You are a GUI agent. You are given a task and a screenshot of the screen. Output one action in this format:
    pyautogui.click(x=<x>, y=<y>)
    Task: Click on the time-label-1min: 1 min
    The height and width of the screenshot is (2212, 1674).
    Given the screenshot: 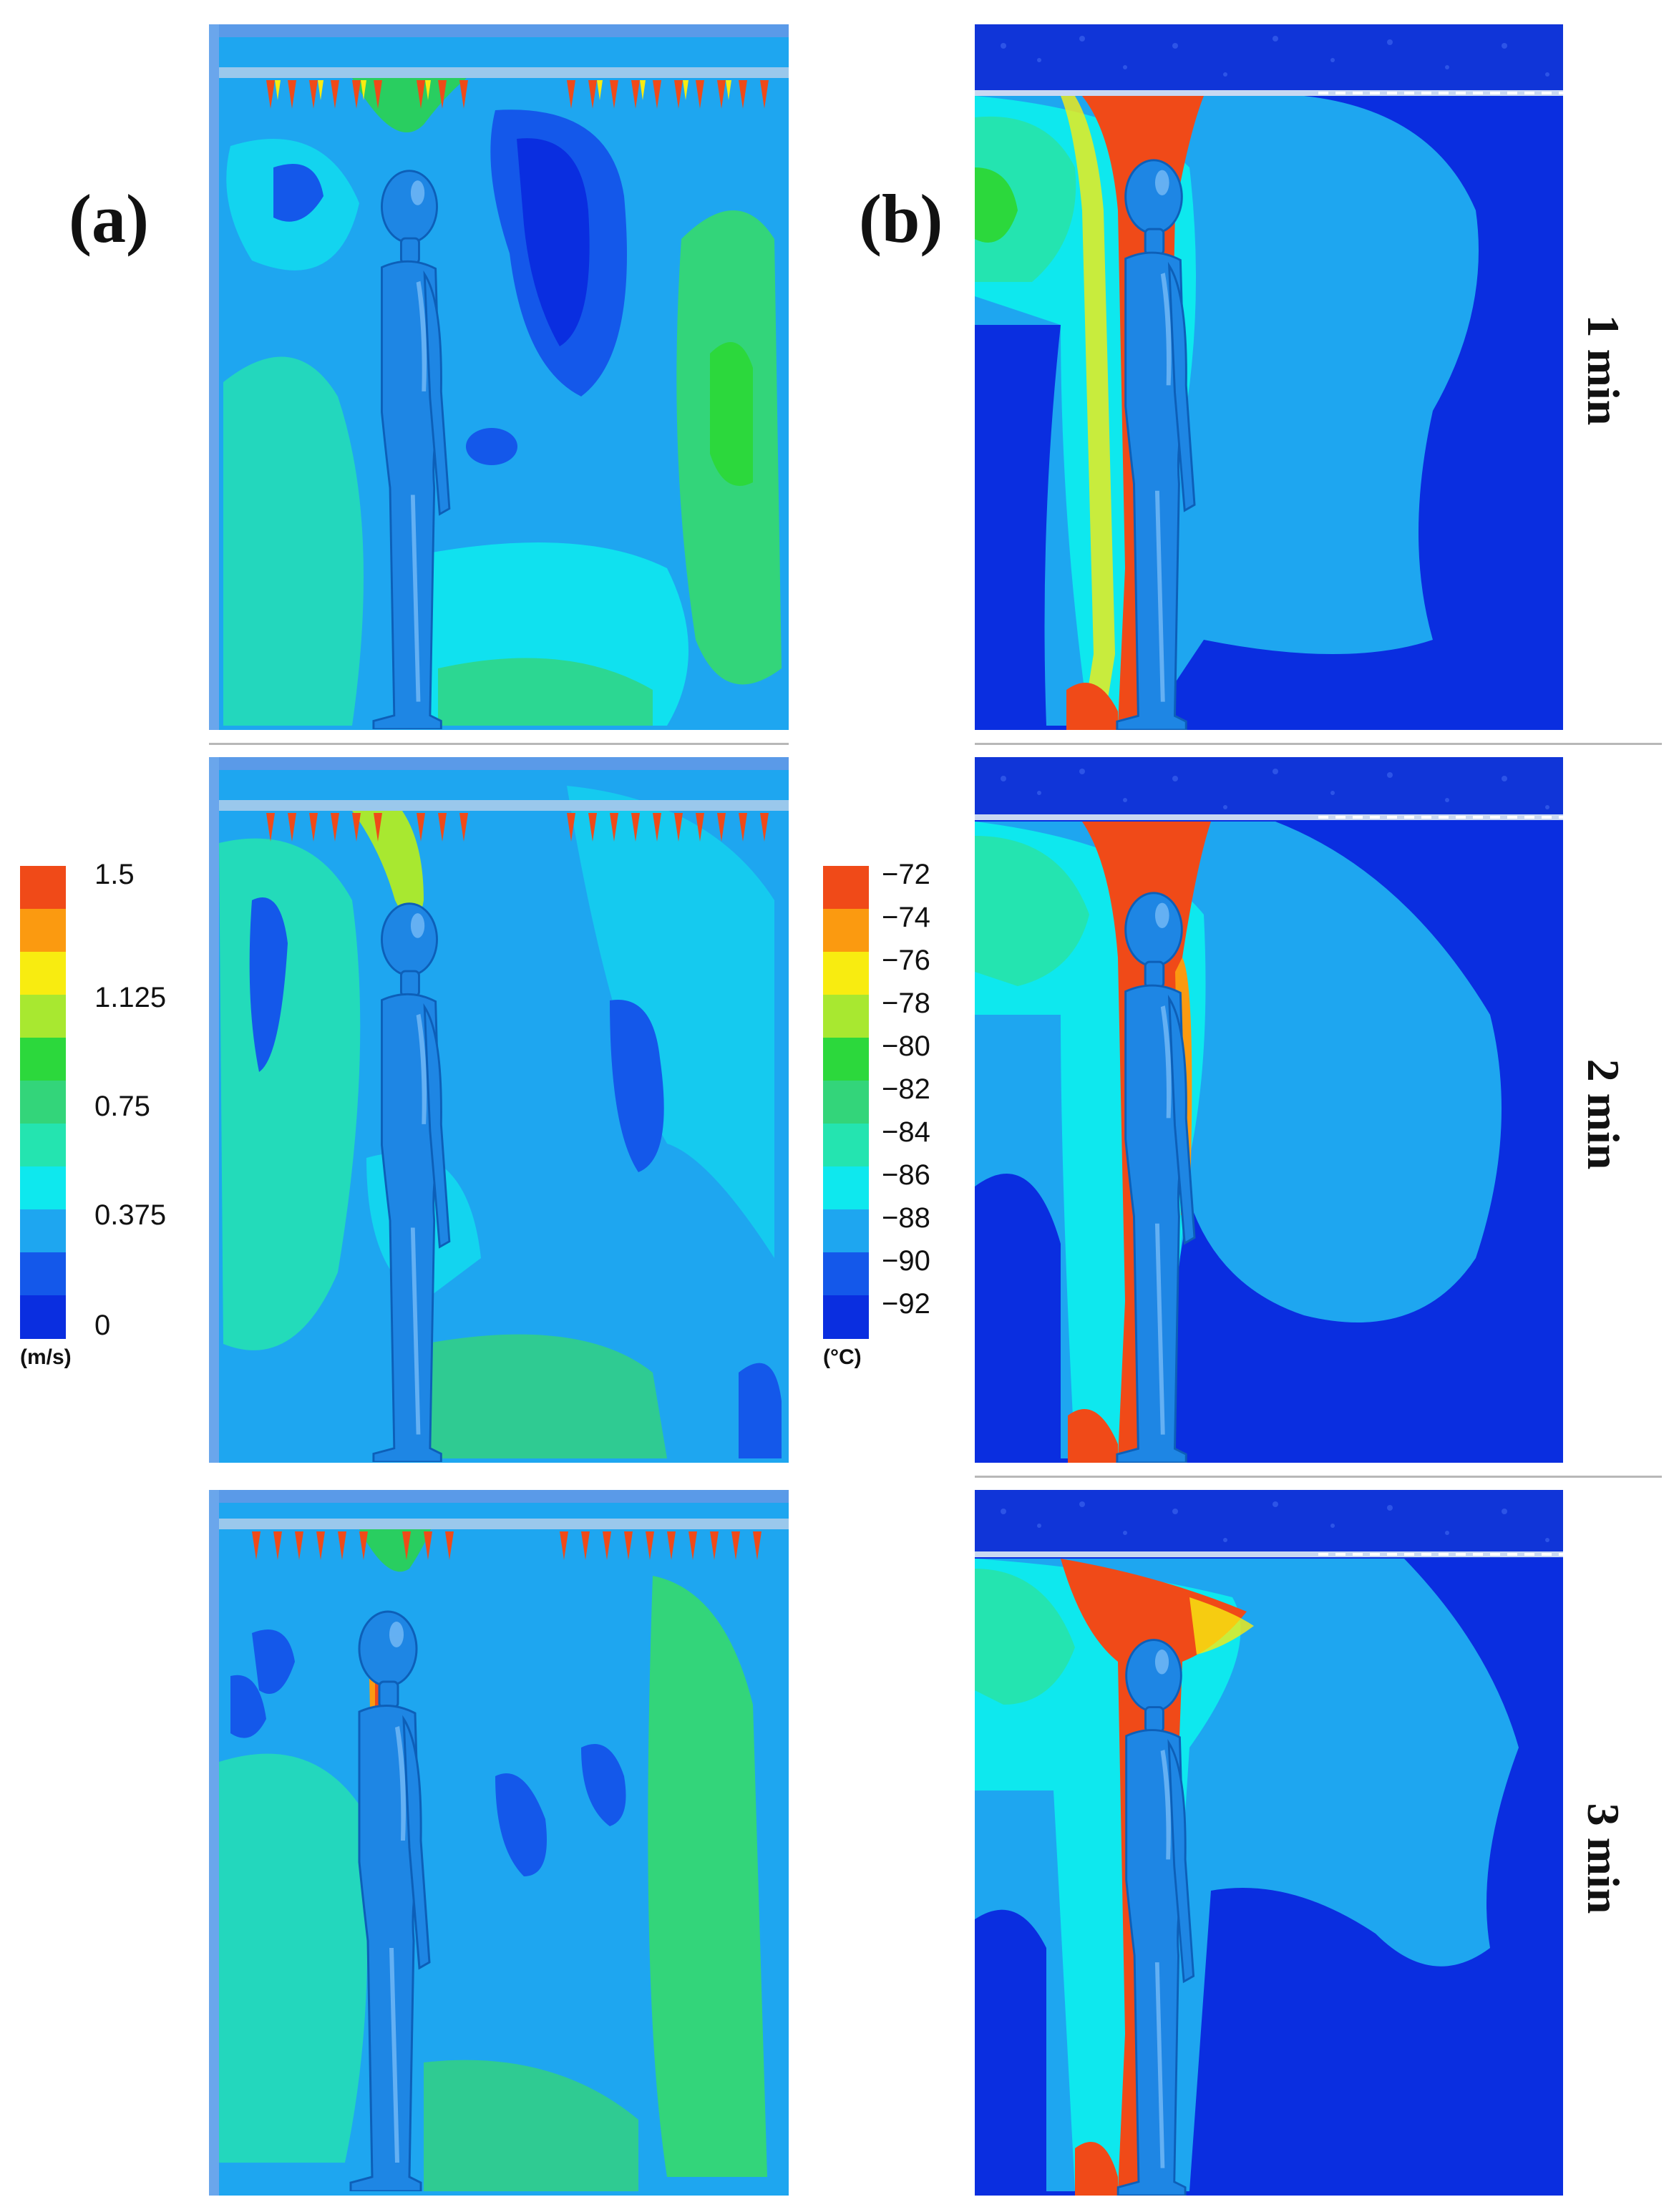 What is the action you would take?
    pyautogui.click(x=1603, y=370)
    